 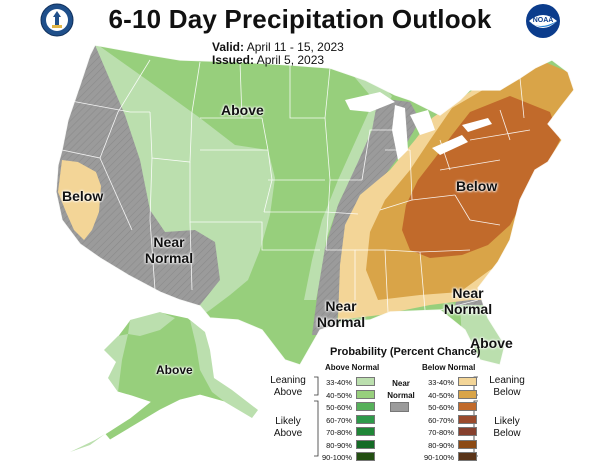 What do you see at coordinates (169, 250) in the screenshot?
I see `region-label-near-southwest: Near Normal` at bounding box center [169, 250].